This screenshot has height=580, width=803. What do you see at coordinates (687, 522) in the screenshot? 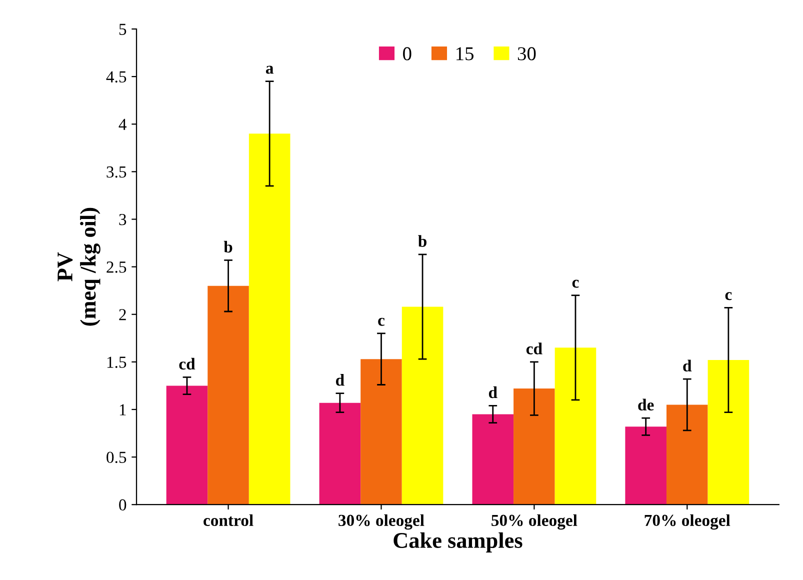
I see `x-tick-label: 70% oleogel` at bounding box center [687, 522].